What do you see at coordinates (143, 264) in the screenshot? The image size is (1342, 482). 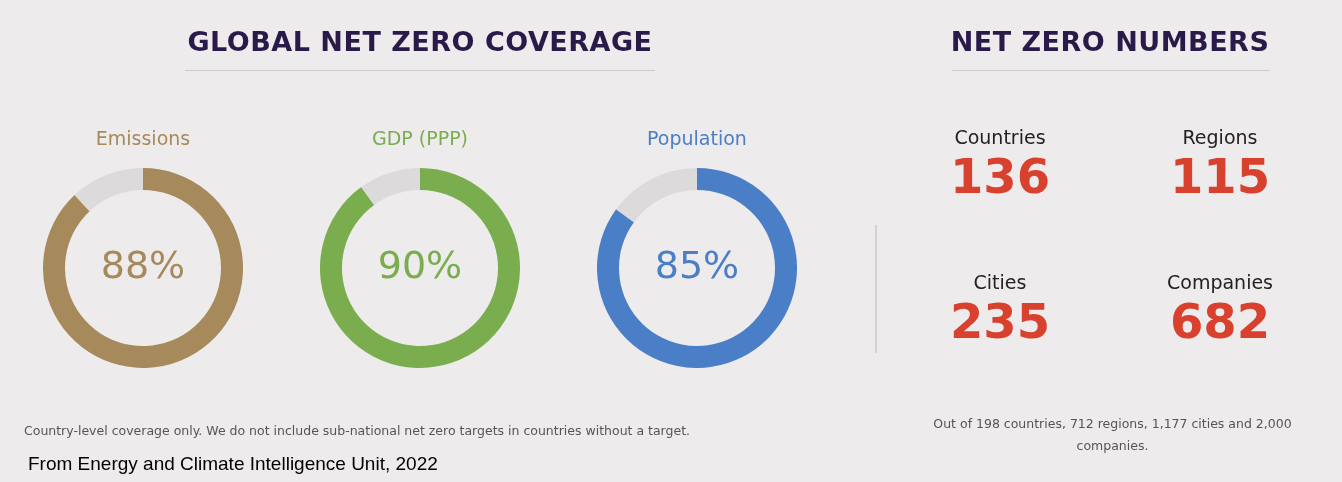 I see `data-label: 88%` at bounding box center [143, 264].